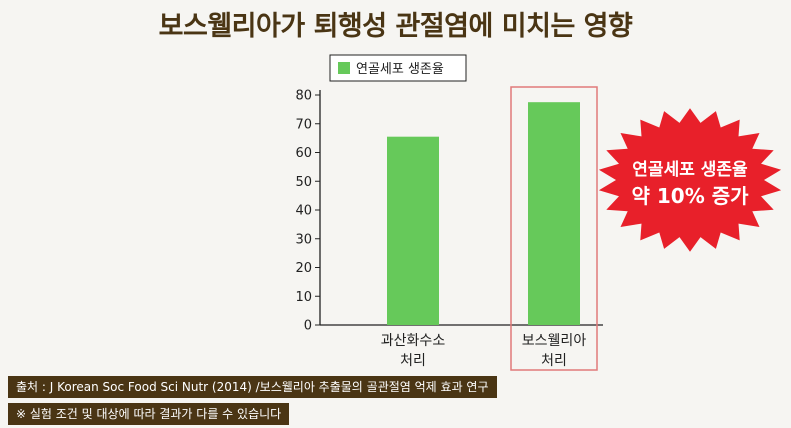 The image size is (791, 428). I want to click on legend-label: 연골세포 생존율, so click(400, 69).